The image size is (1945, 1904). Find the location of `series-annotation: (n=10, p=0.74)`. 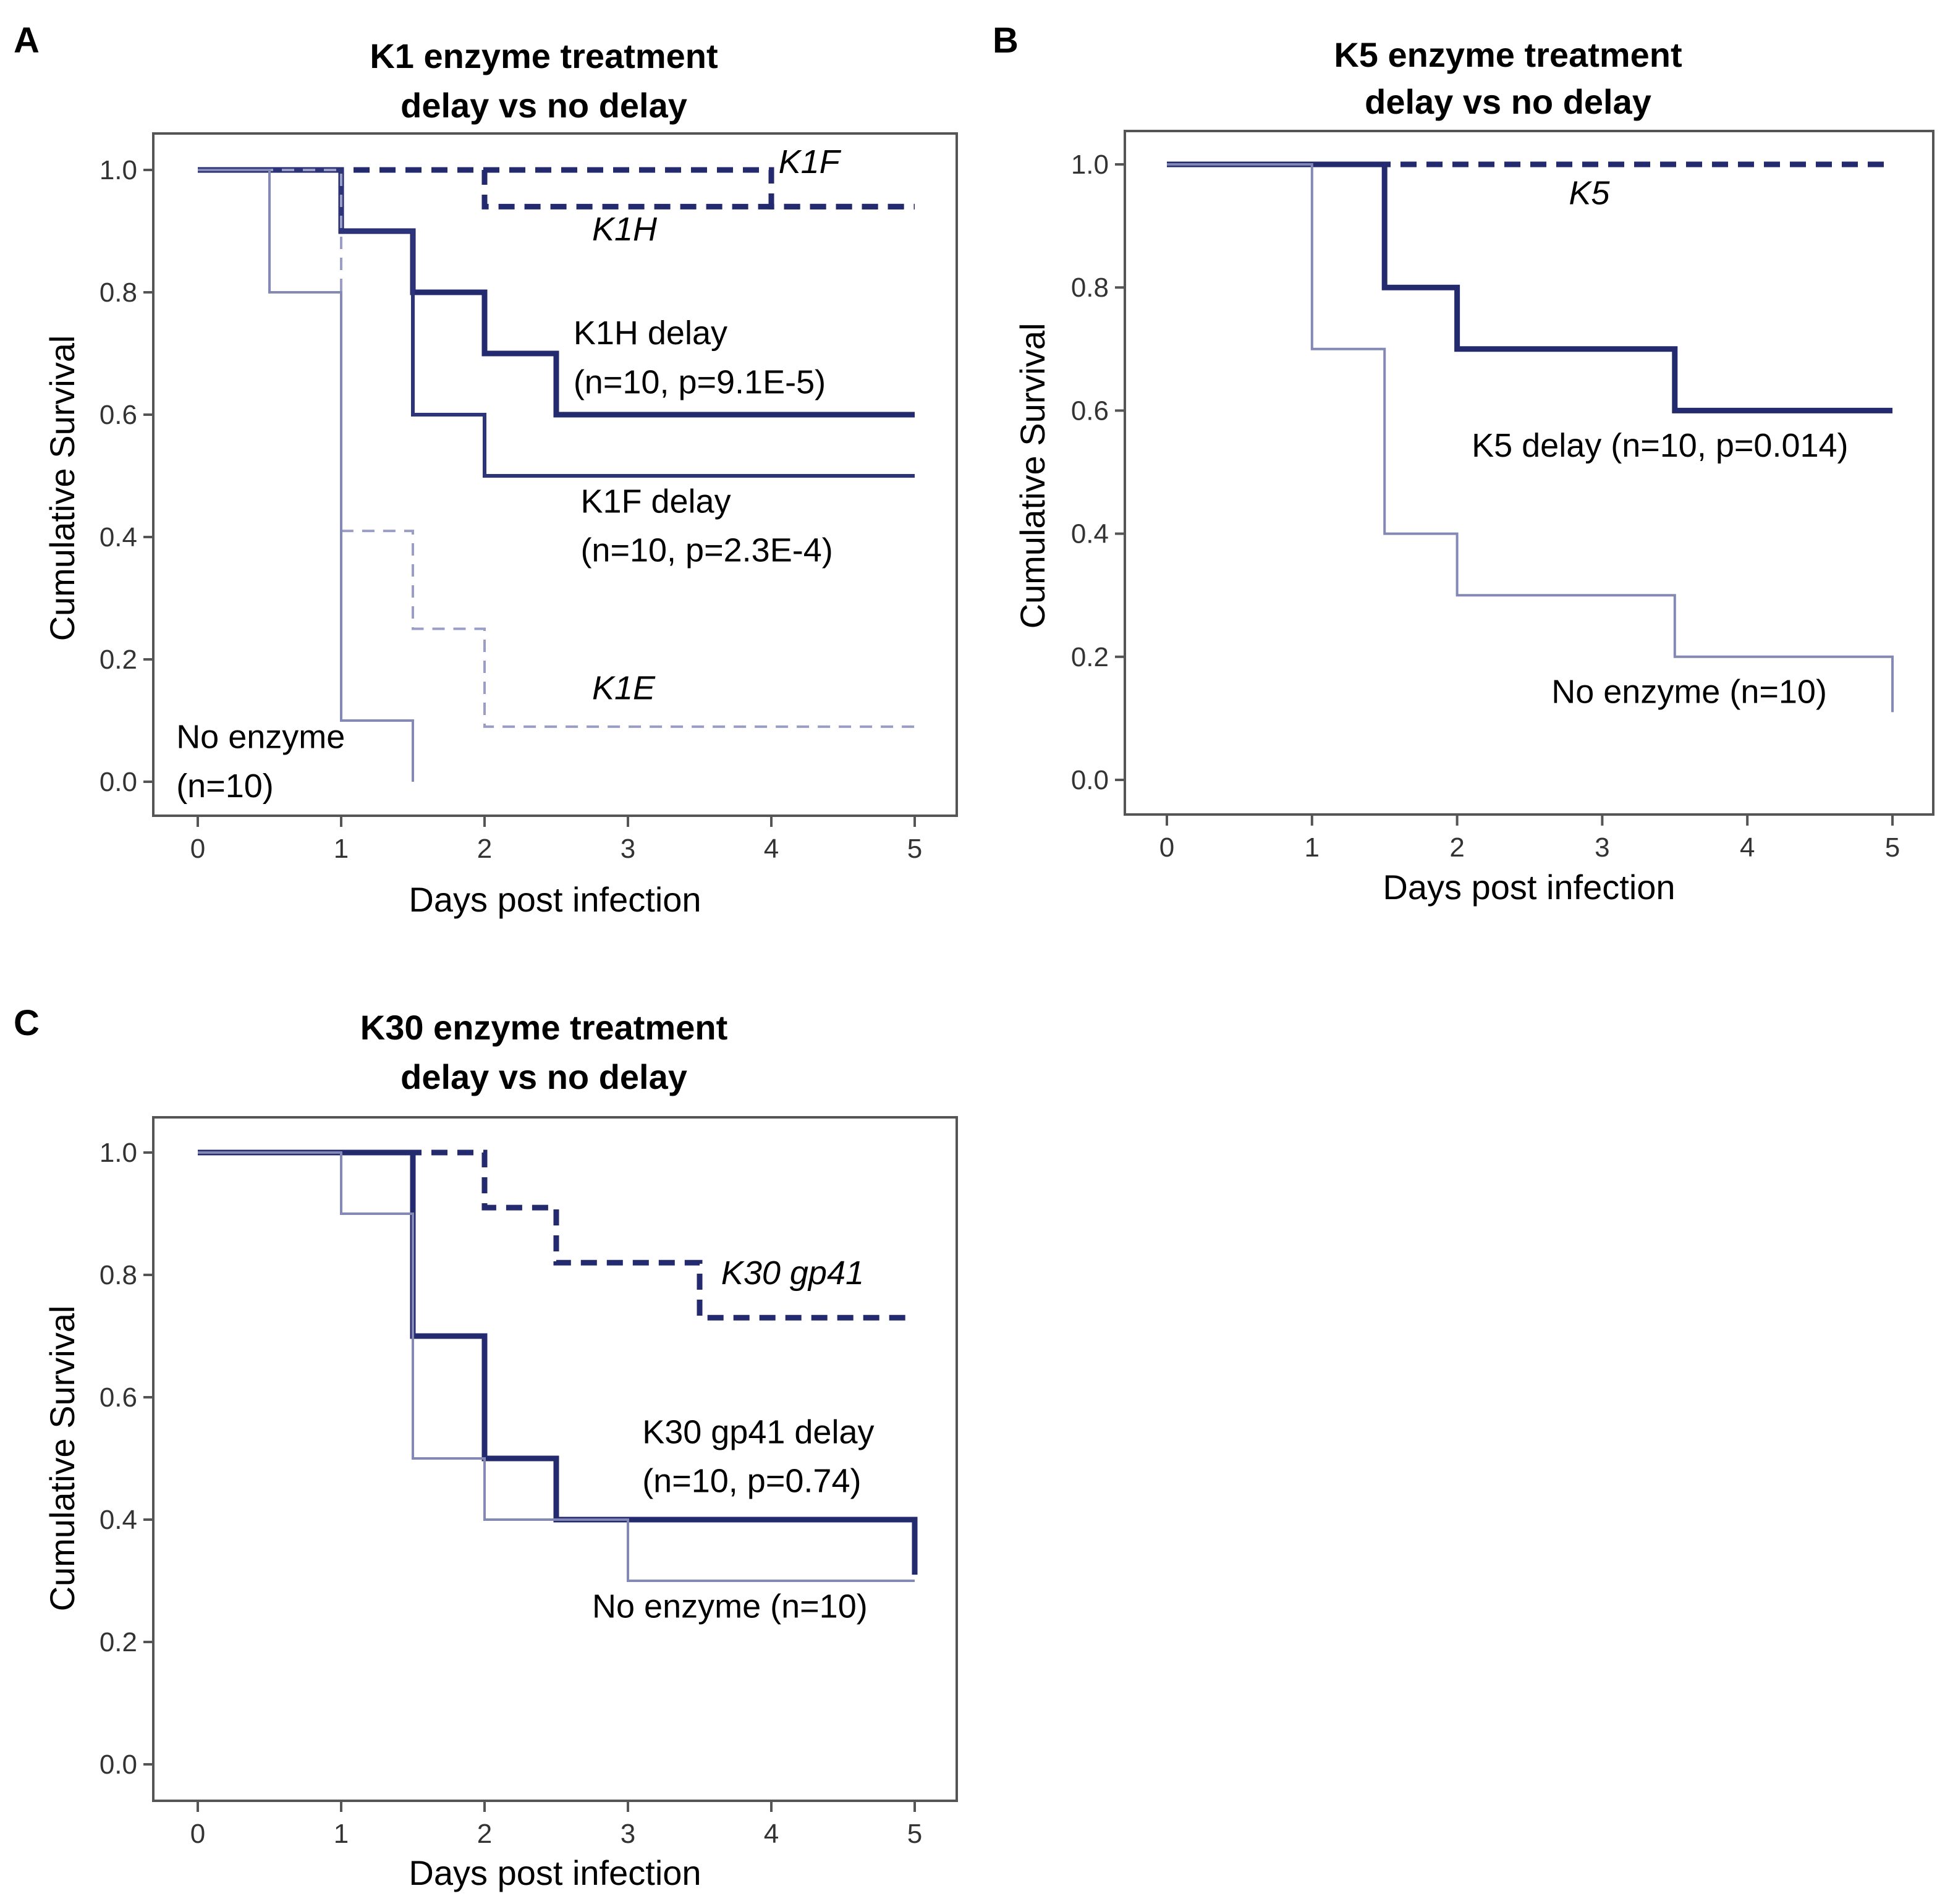

series-annotation: (n=10, p=0.74) is located at coordinates (751, 1481).